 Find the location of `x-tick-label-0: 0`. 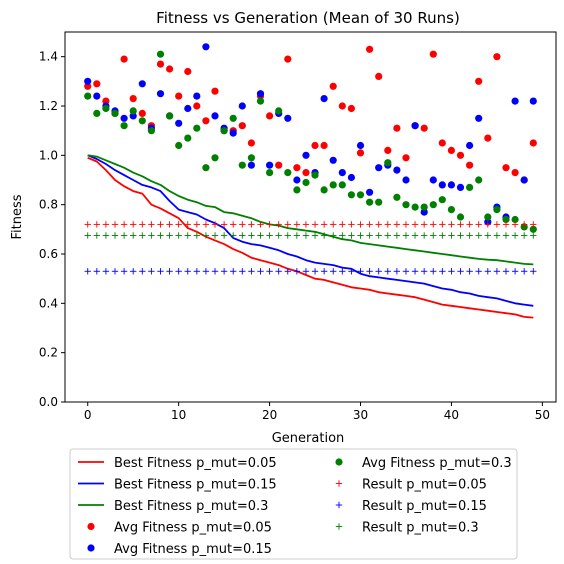

x-tick-label-0: 0 is located at coordinates (88, 415).